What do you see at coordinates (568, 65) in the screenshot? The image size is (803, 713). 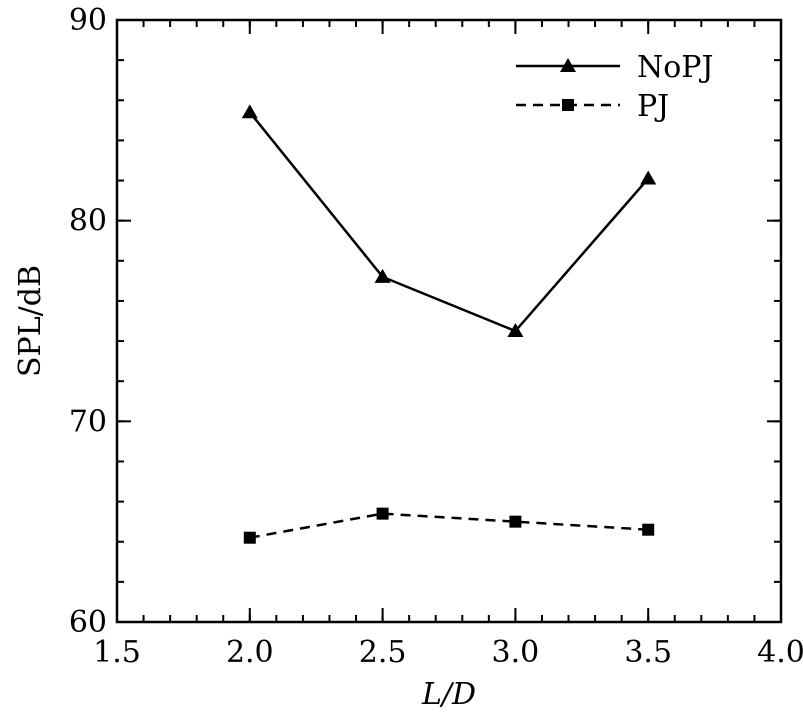 I see `legend-marker-triangle-icon` at bounding box center [568, 65].